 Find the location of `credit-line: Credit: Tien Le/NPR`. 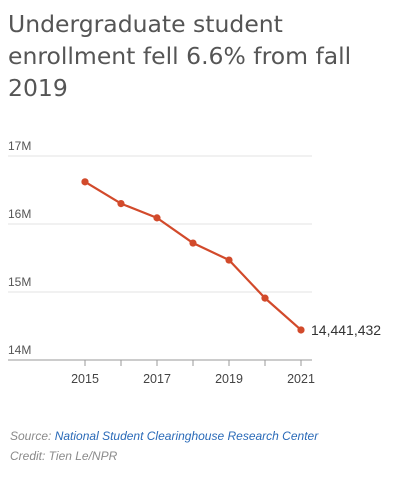

credit-line: Credit: Tien Le/NPR is located at coordinates (64, 456).